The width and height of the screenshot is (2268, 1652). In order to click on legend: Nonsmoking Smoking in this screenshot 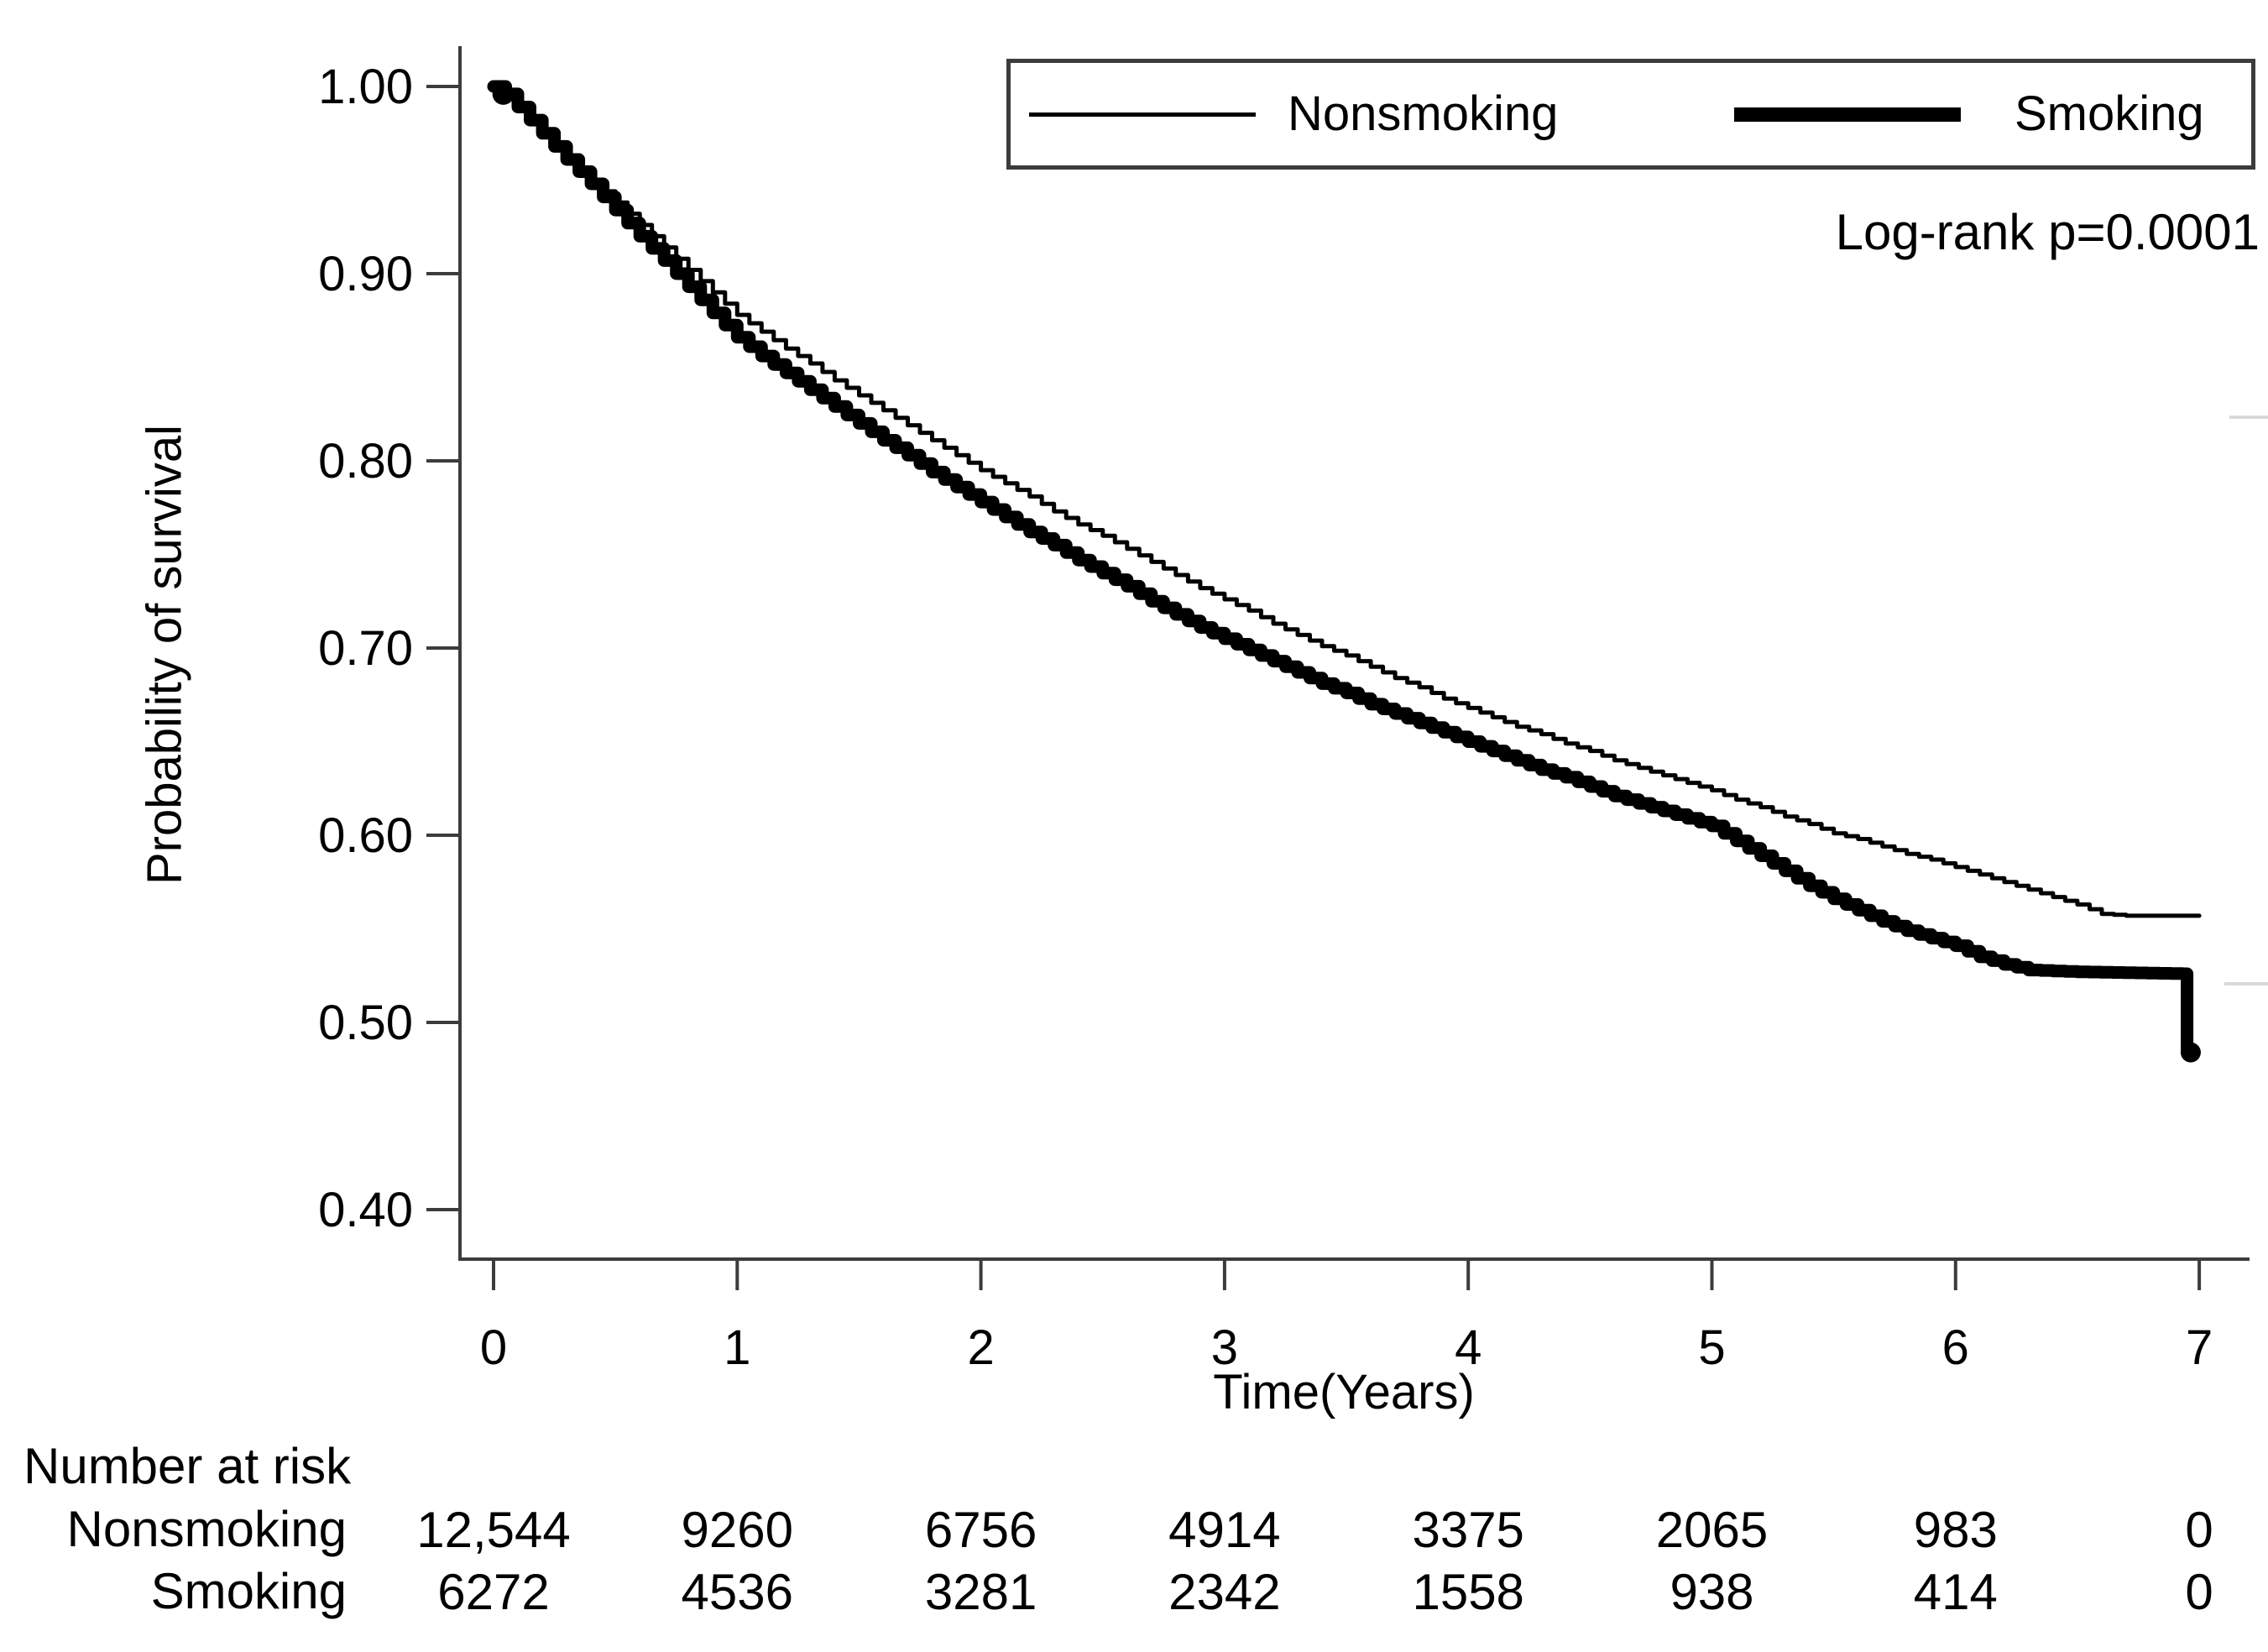, I will do `click(1630, 114)`.